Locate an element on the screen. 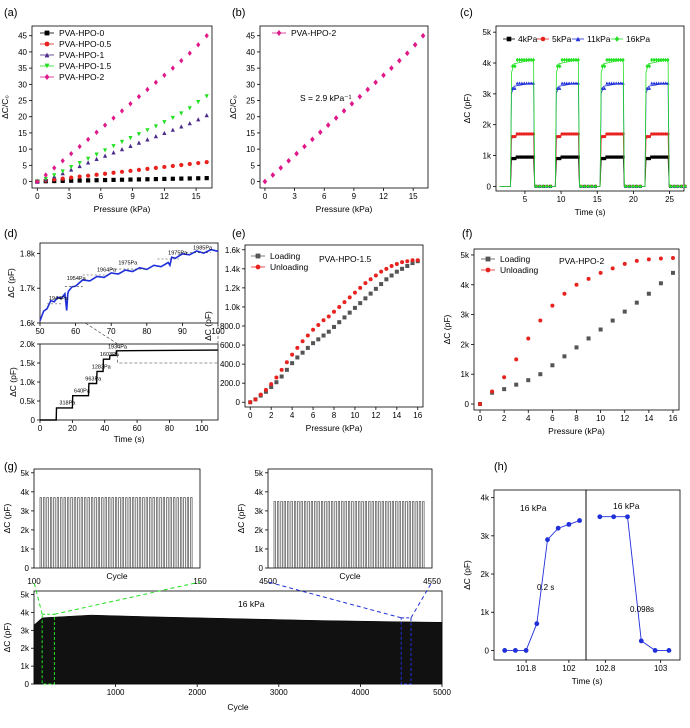 The image size is (690, 728). a-y-tick-label: 45 is located at coordinates (22, 36).